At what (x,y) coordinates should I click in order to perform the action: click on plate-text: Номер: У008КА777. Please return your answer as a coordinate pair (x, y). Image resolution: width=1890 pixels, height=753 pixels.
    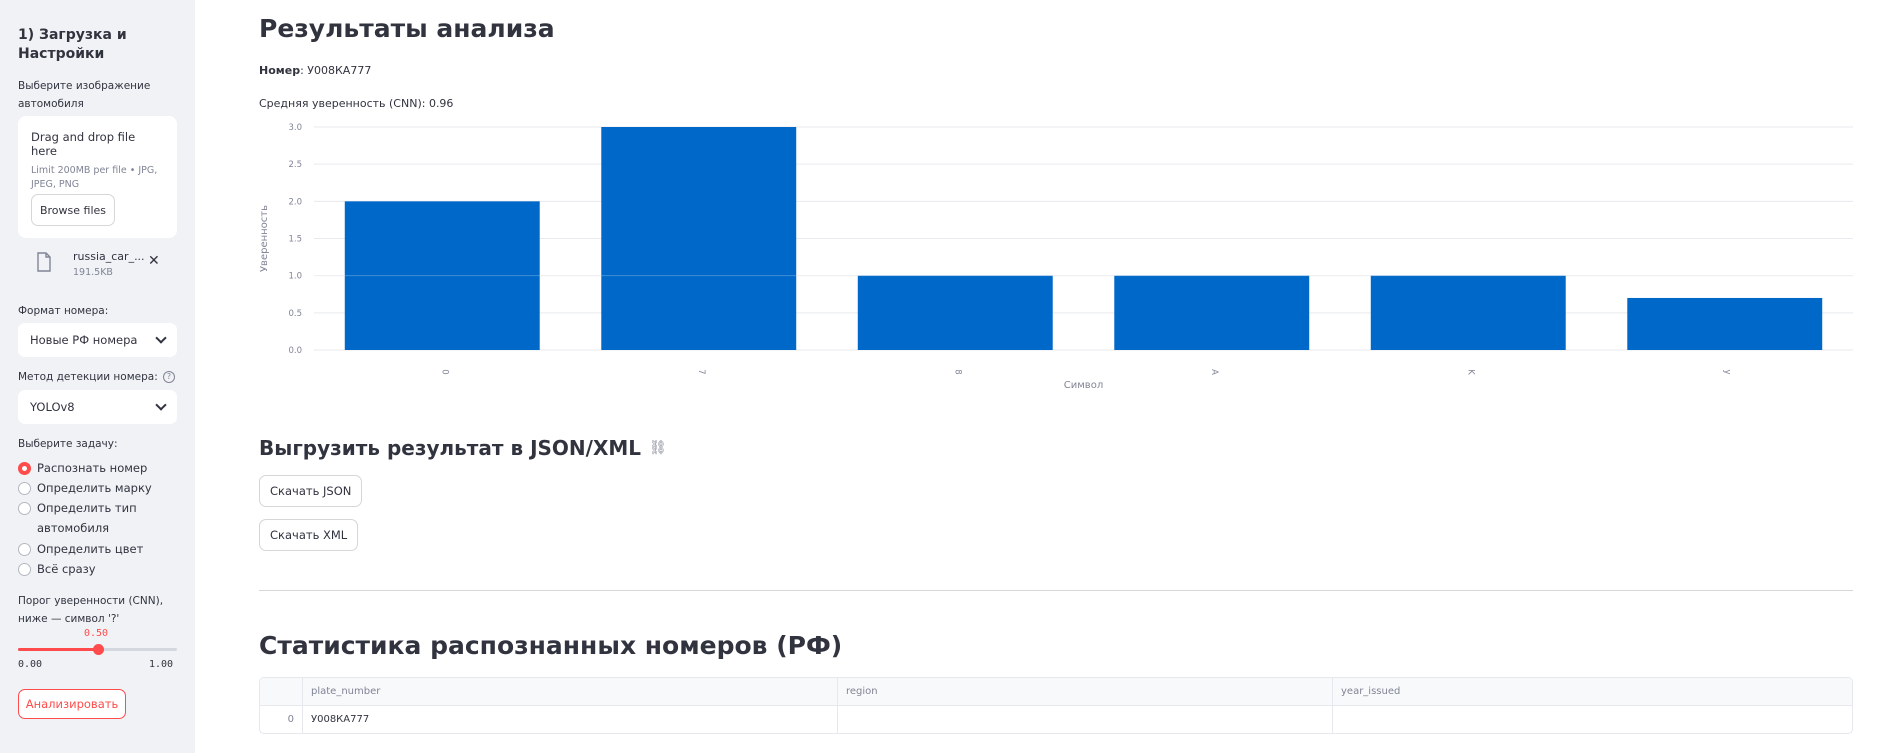
    Looking at the image, I should click on (315, 70).